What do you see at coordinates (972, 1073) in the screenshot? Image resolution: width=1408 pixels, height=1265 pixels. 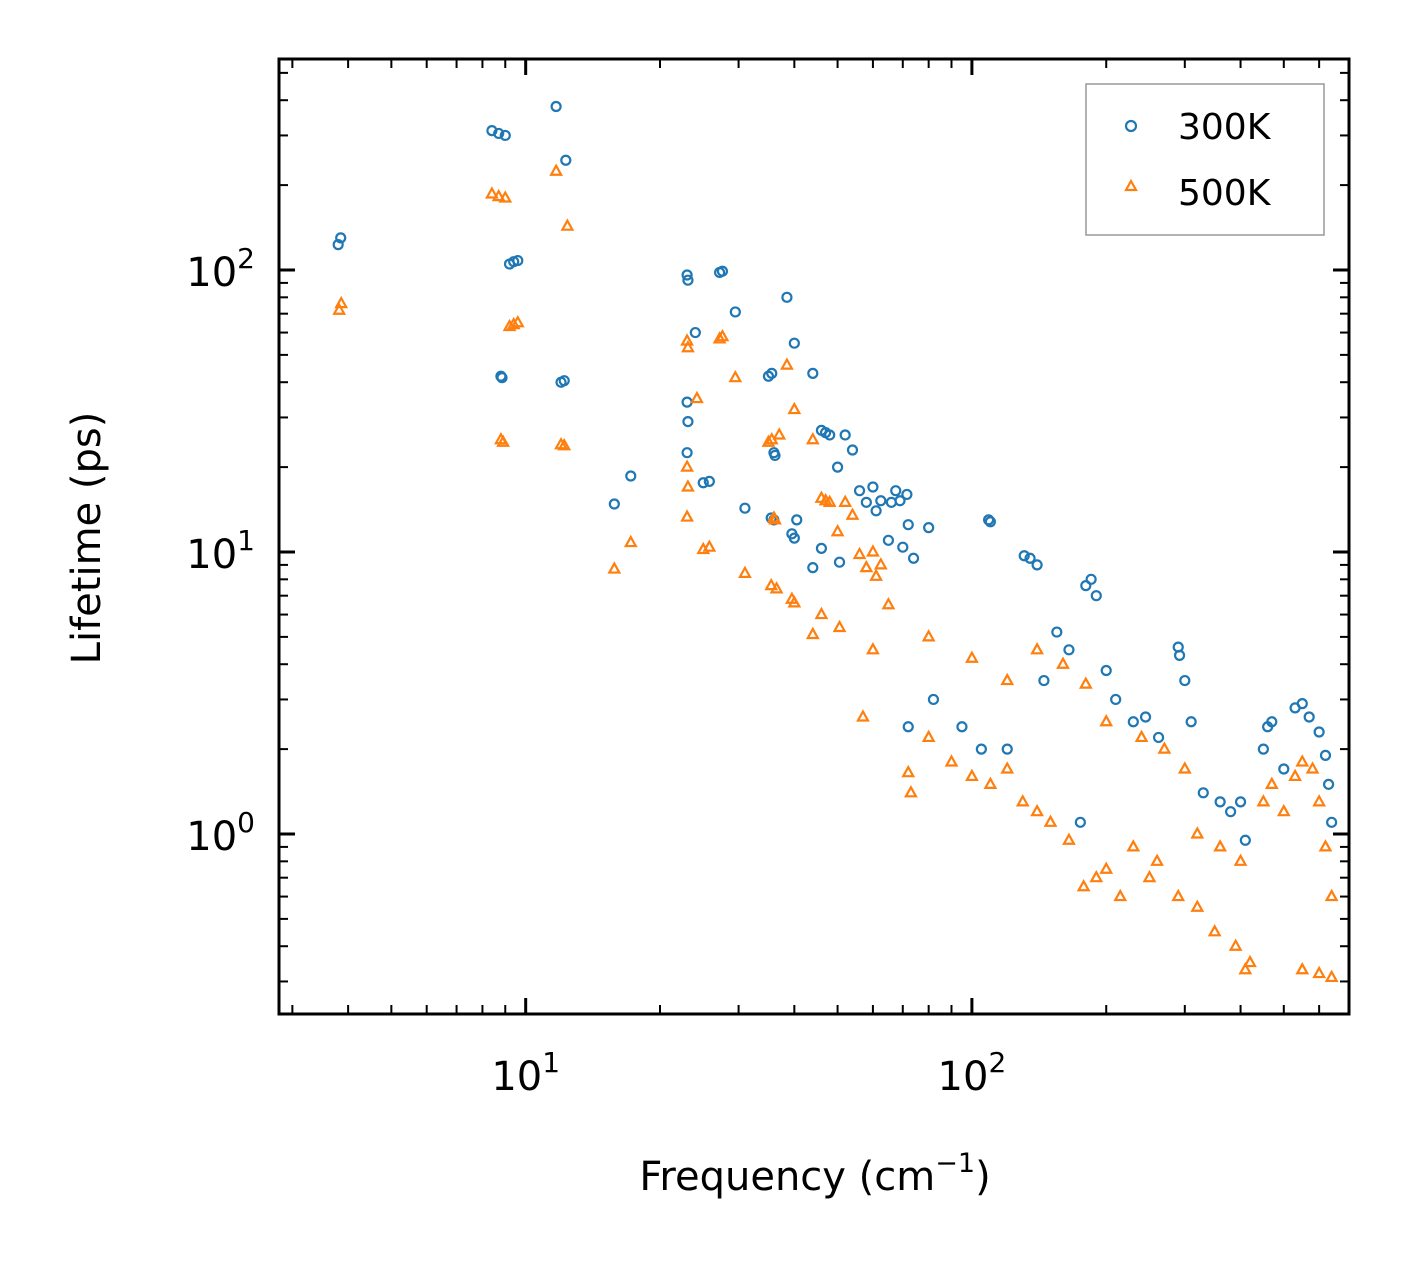 I see `x-tick-label: 10²` at bounding box center [972, 1073].